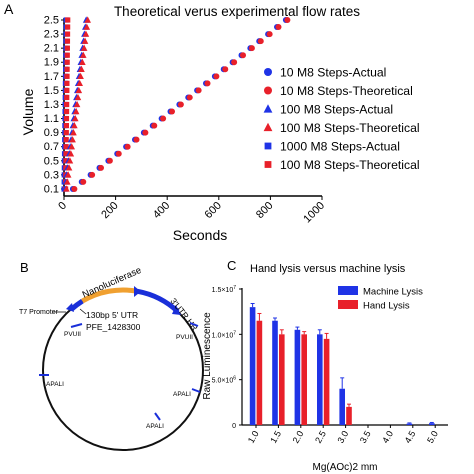 The width and height of the screenshot is (474, 474). Describe the element at coordinates (161, 210) in the screenshot. I see `chart-a-xtick-label: 400` at that location.